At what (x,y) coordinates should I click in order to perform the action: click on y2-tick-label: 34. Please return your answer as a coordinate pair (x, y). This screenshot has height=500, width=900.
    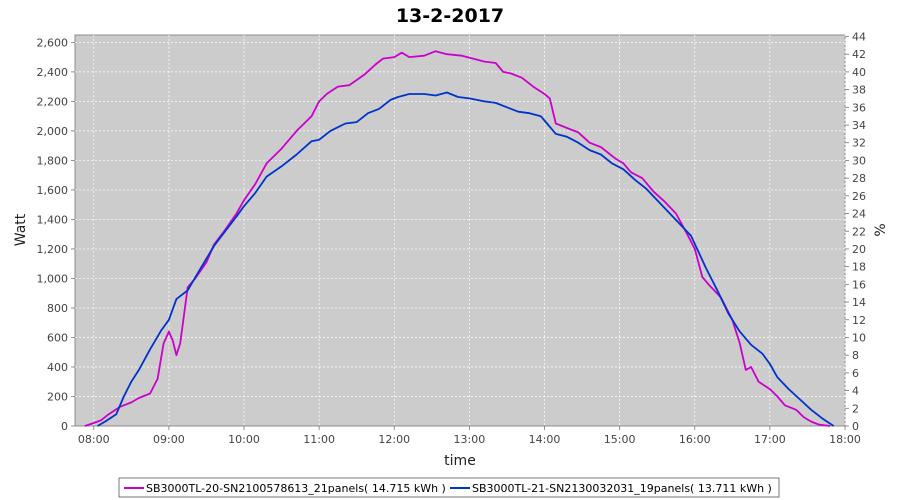
    Looking at the image, I should click on (859, 125).